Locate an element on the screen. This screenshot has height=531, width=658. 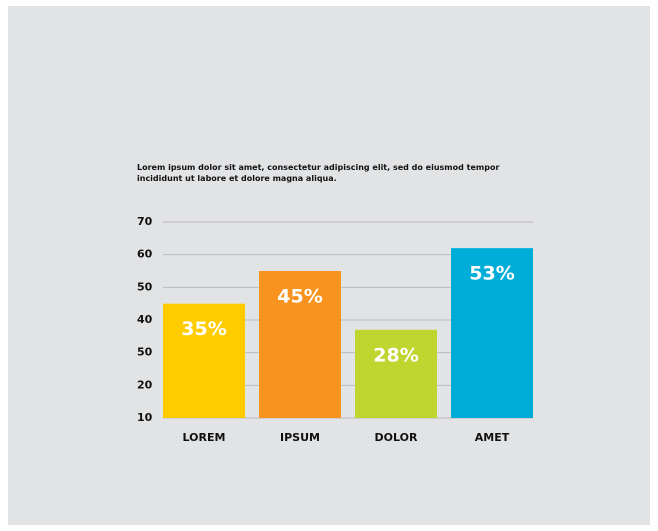
y-tick-label: 60 is located at coordinates (145, 254).